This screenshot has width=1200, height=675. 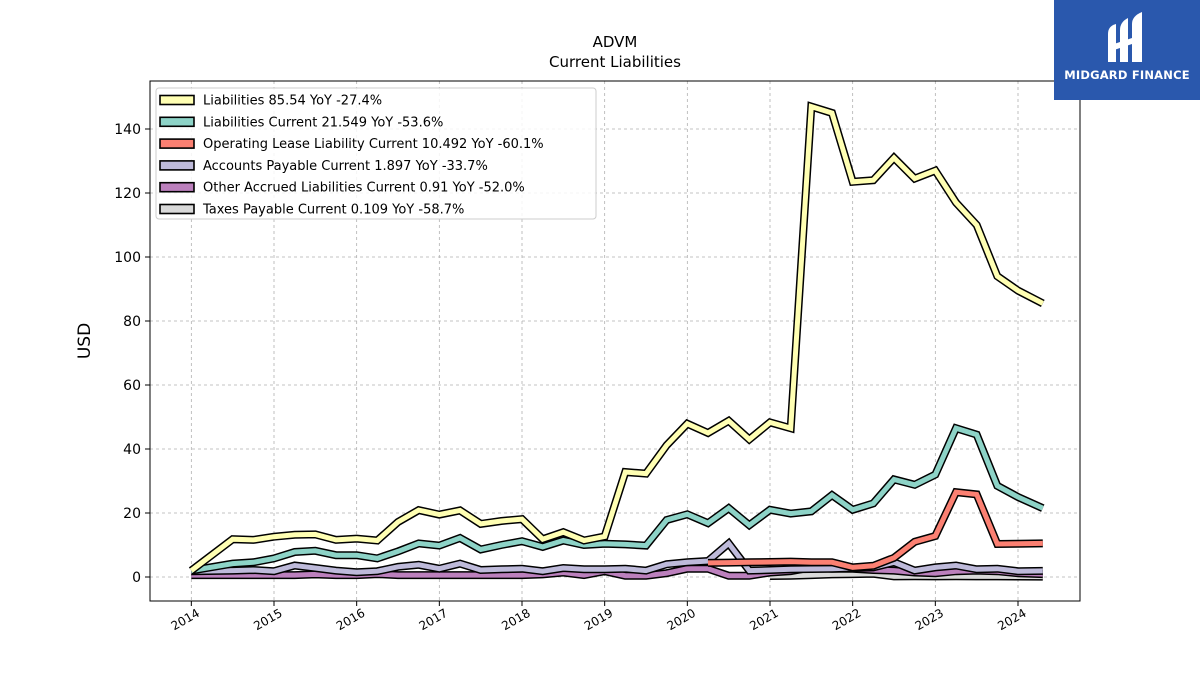 What do you see at coordinates (1127, 75) in the screenshot?
I see `brand-name: MIDGARD FINANCE` at bounding box center [1127, 75].